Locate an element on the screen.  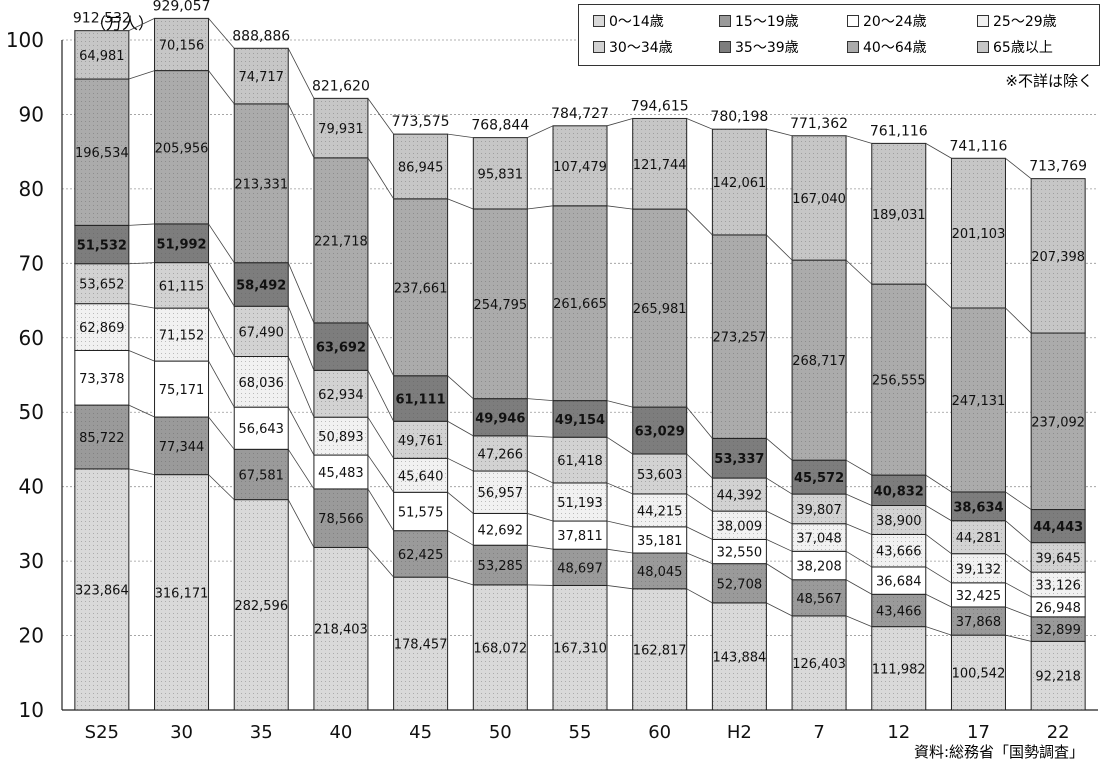
data-label: 32,899 is located at coordinates (1058, 630).